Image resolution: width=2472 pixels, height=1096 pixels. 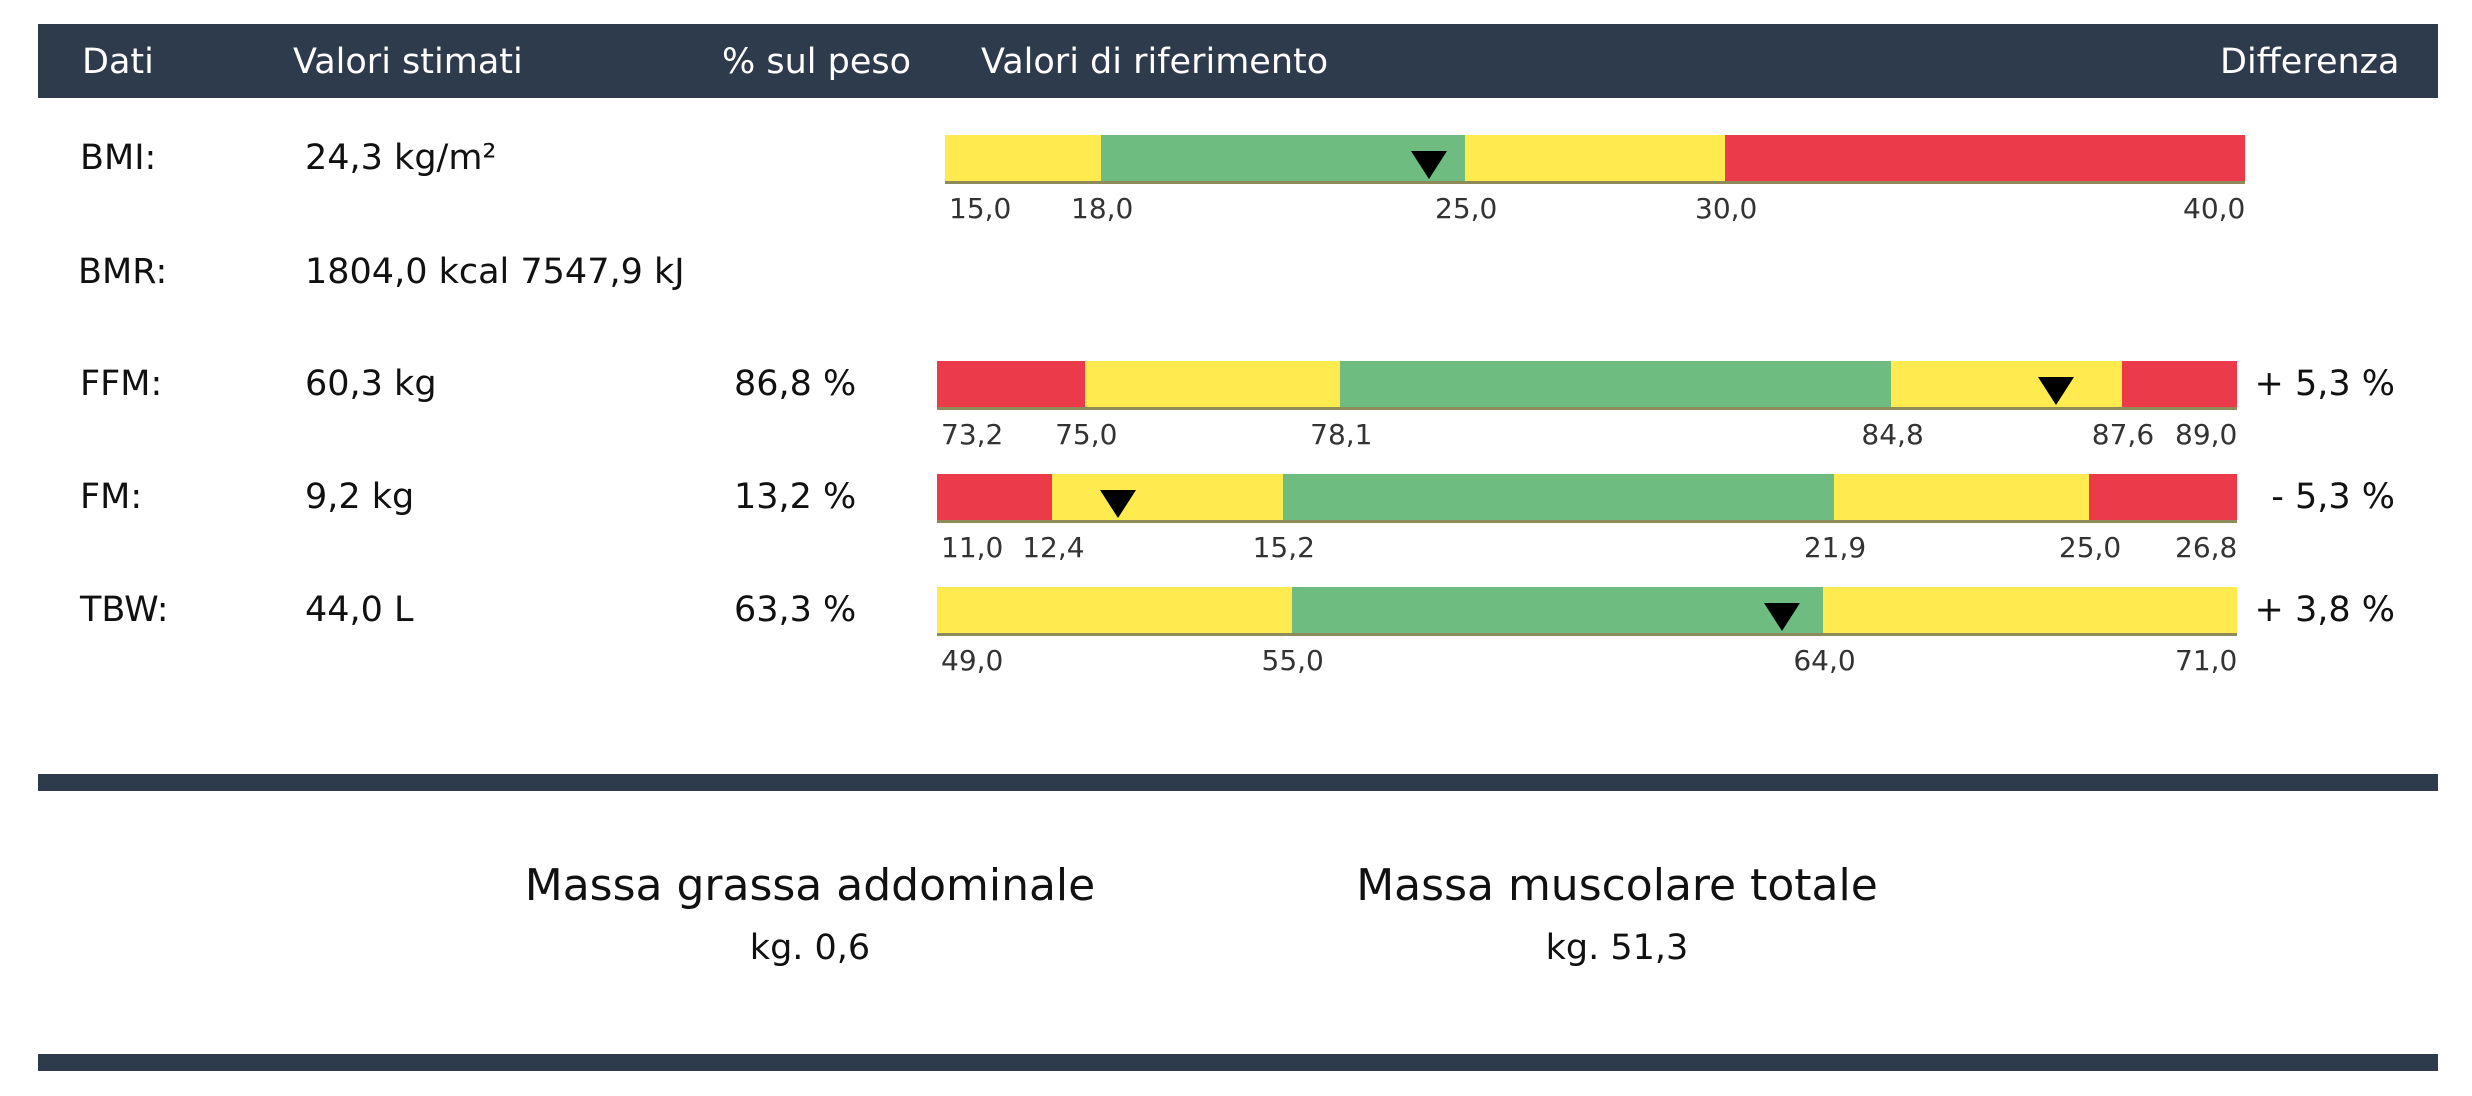 I want to click on tick-label: 73,2, so click(x=972, y=434).